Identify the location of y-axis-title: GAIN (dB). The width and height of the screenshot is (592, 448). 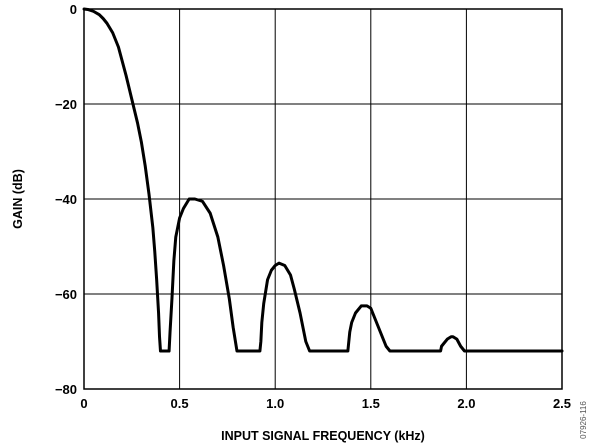
(18, 199).